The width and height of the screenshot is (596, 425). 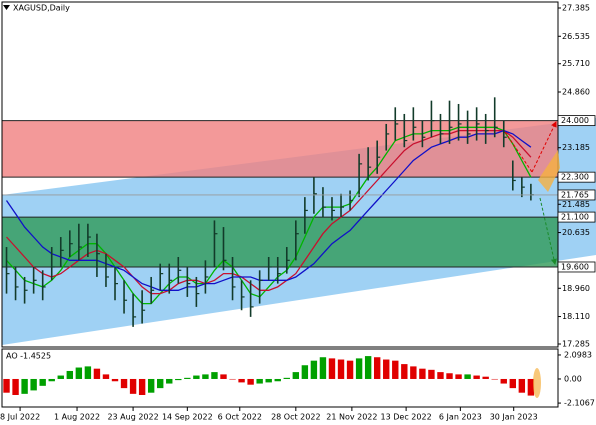 What do you see at coordinates (132, 417) in the screenshot?
I see `x-tick-label: 23 Aug 2022` at bounding box center [132, 417].